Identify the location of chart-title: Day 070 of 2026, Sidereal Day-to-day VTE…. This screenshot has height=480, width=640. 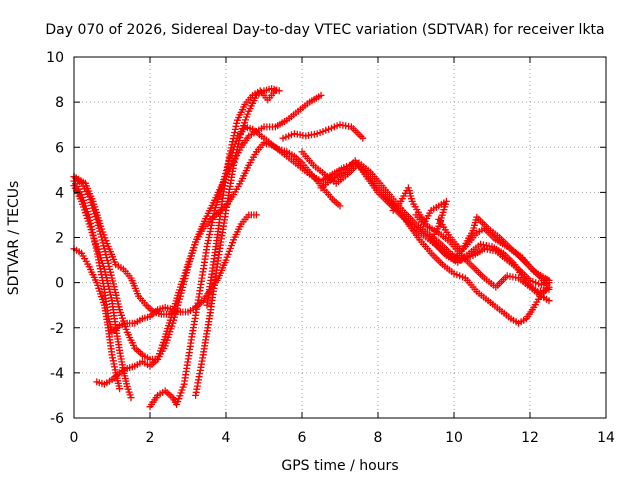
(324, 30).